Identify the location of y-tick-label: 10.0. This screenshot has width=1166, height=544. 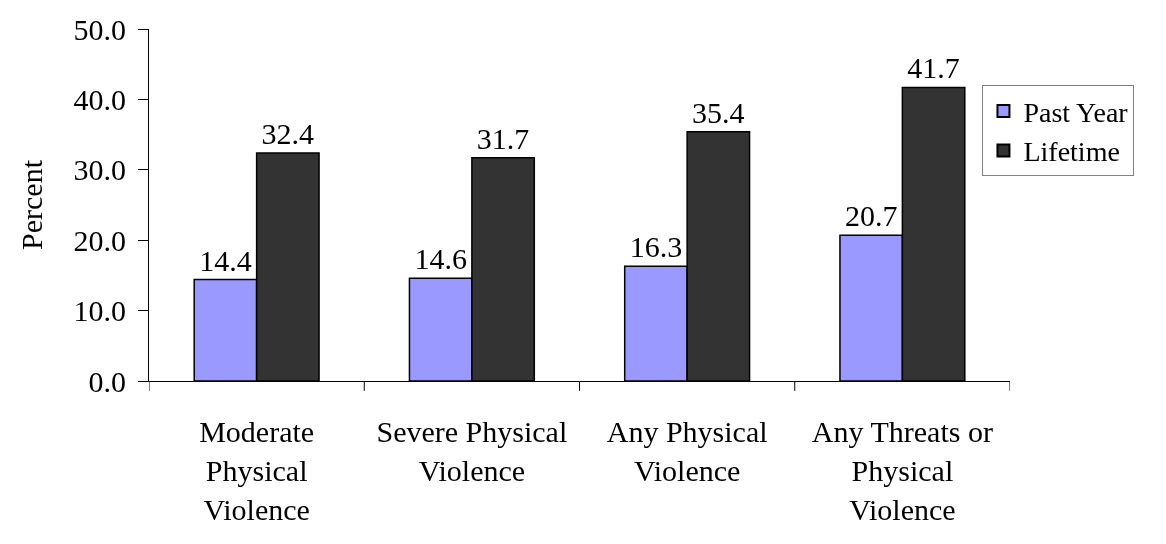
(99, 311).